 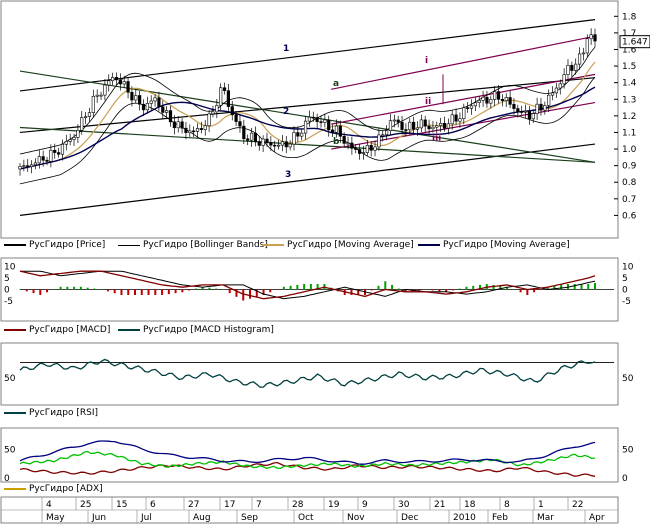 I want to click on legend-label-rsi: РусГидро [RSI], so click(x=63, y=413).